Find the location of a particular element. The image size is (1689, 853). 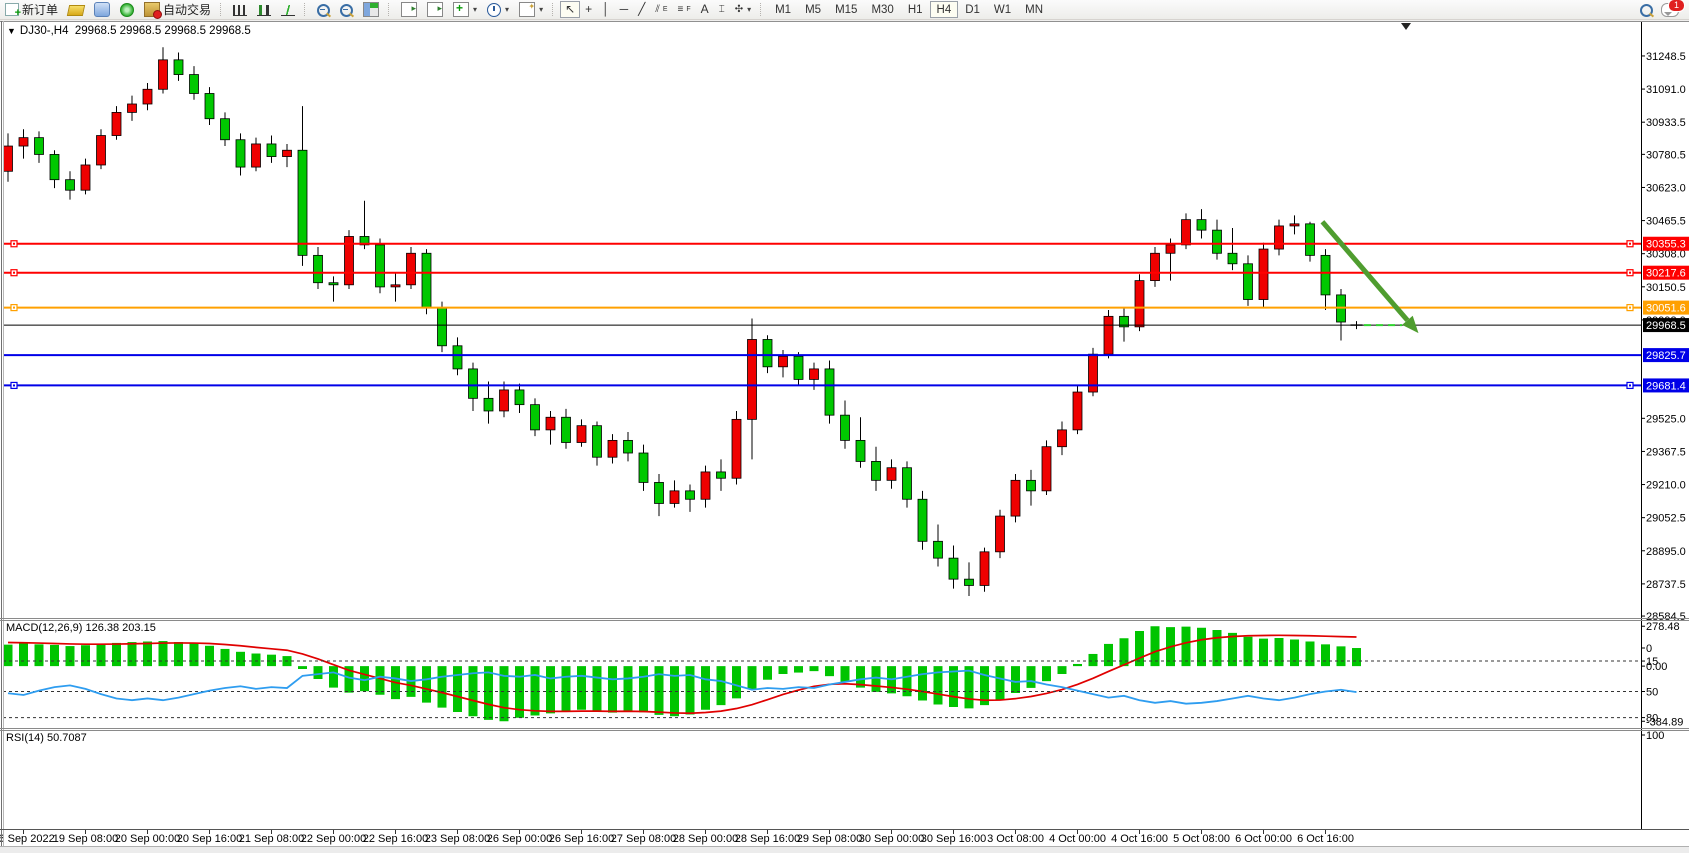

timeframe-m5: M5 is located at coordinates (813, 9).